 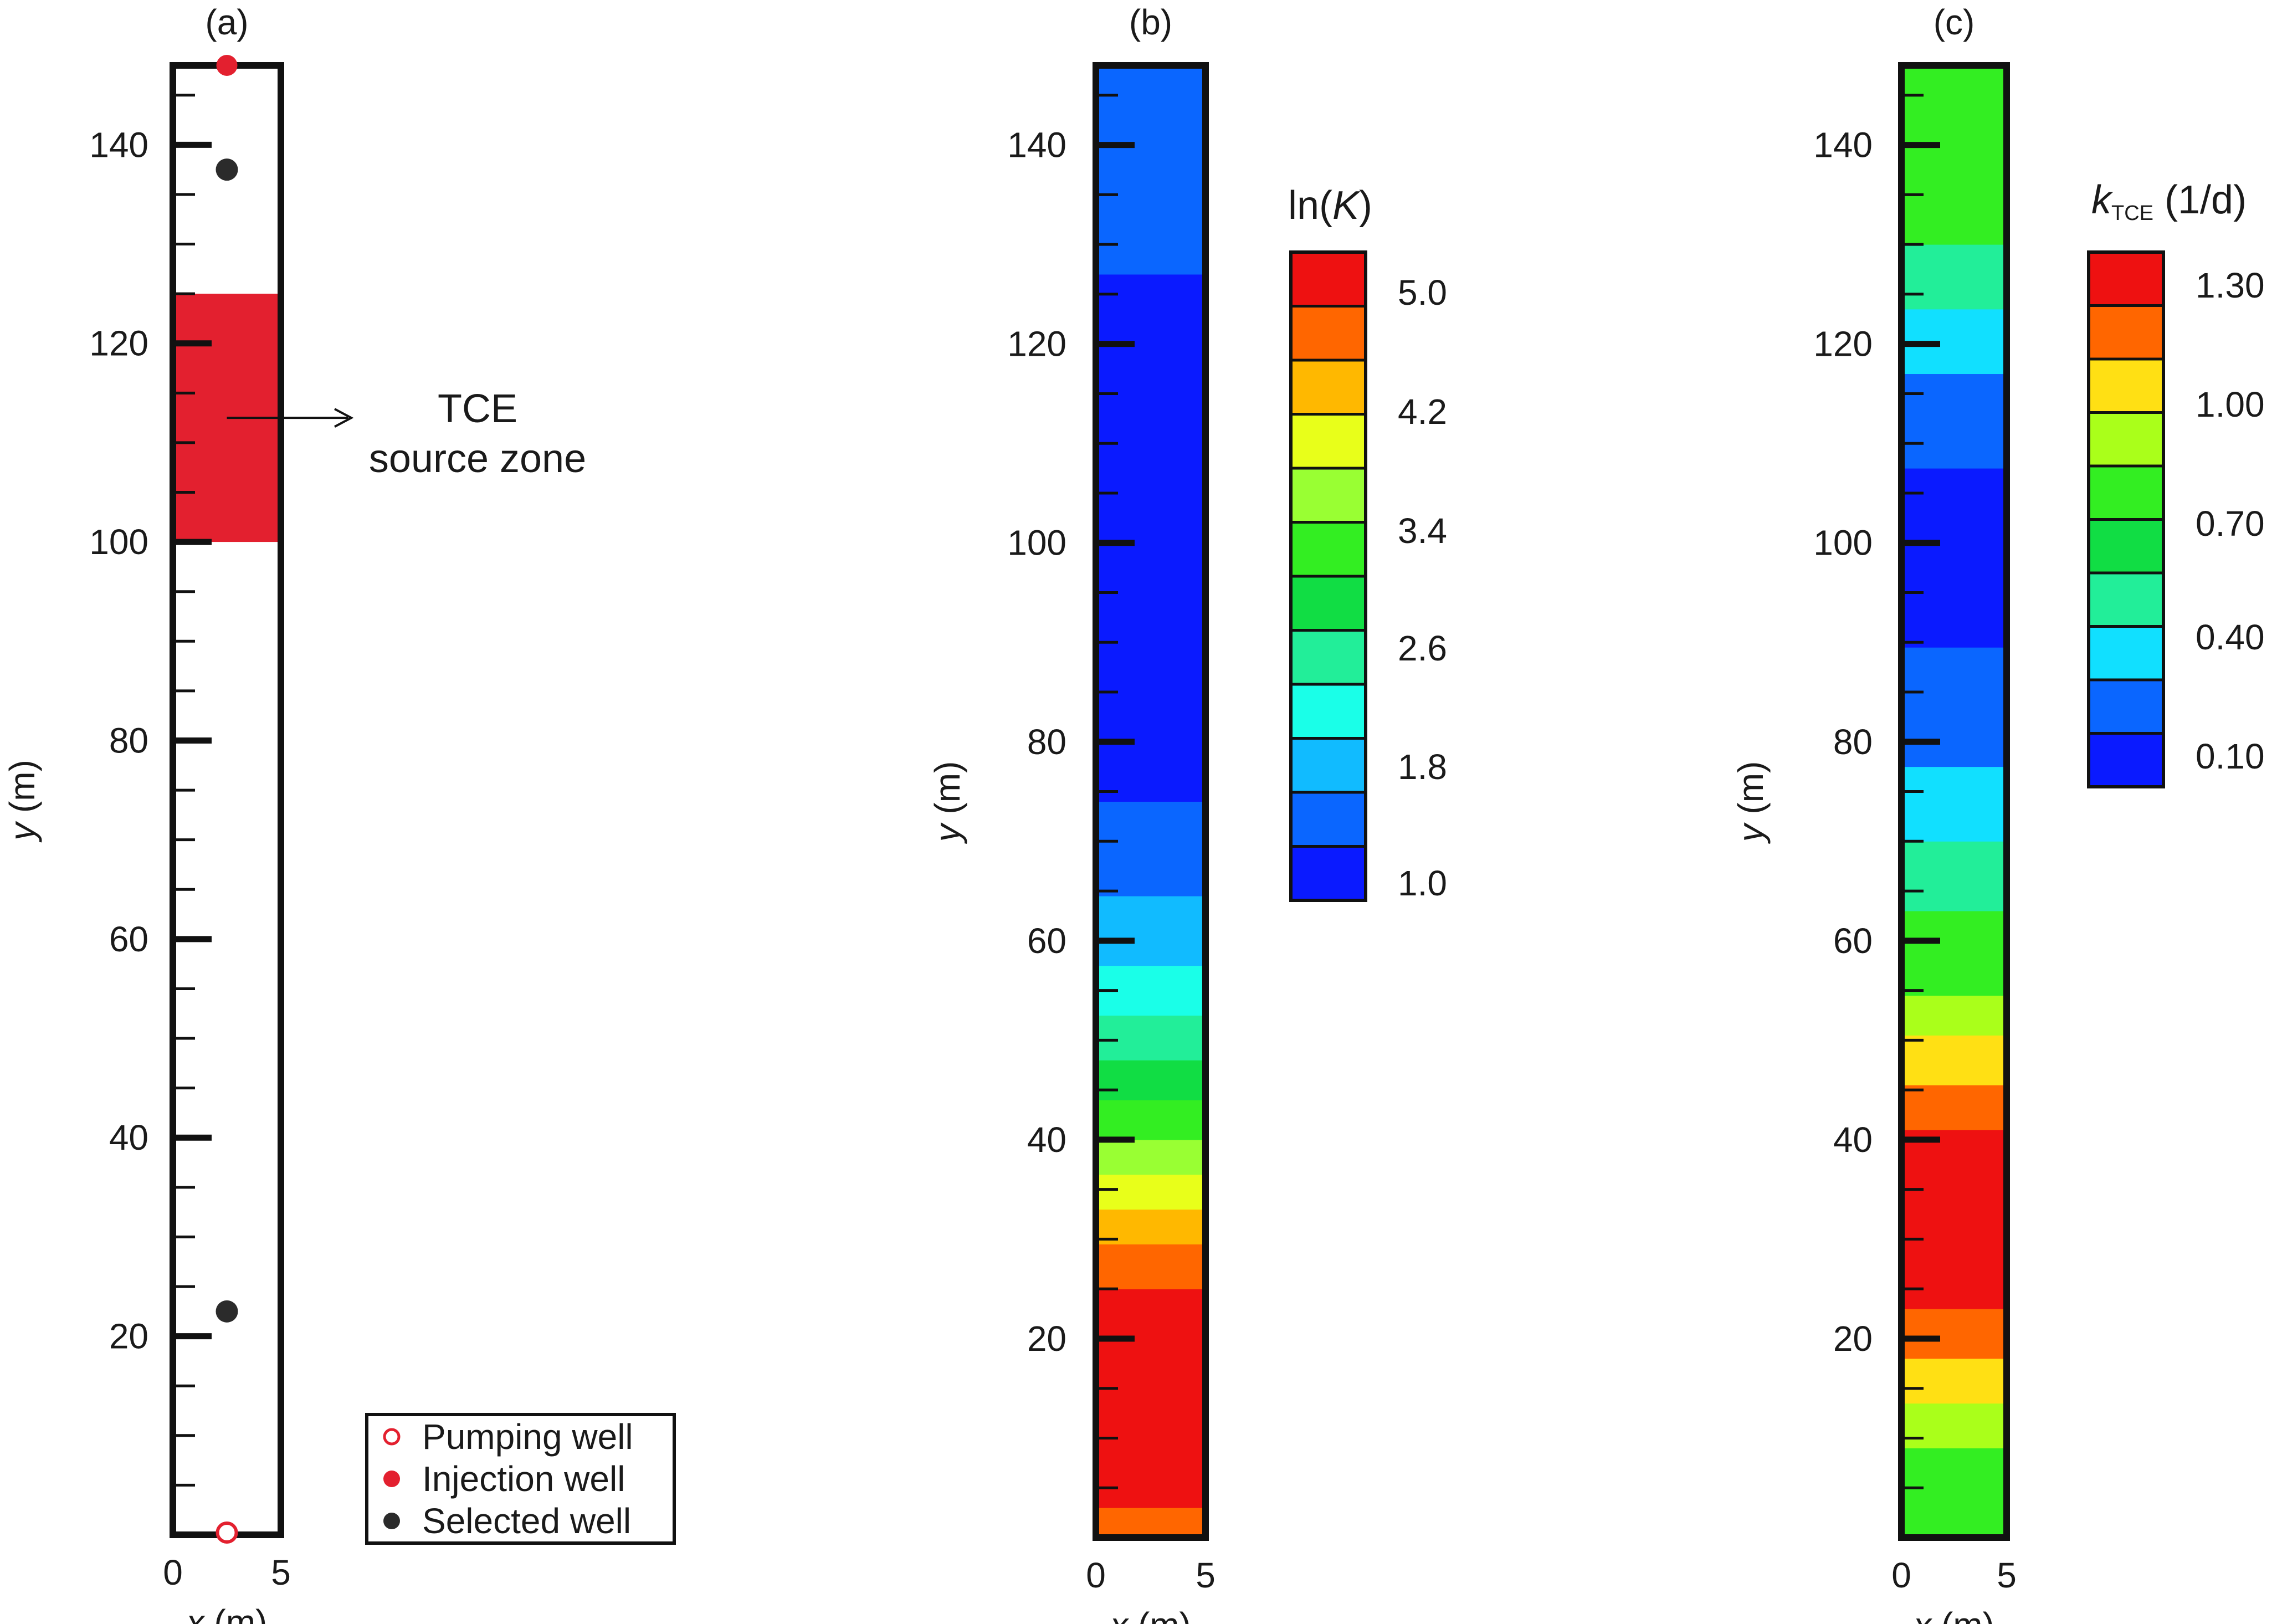 I want to click on legend-label: Pumping well, so click(x=527, y=1437).